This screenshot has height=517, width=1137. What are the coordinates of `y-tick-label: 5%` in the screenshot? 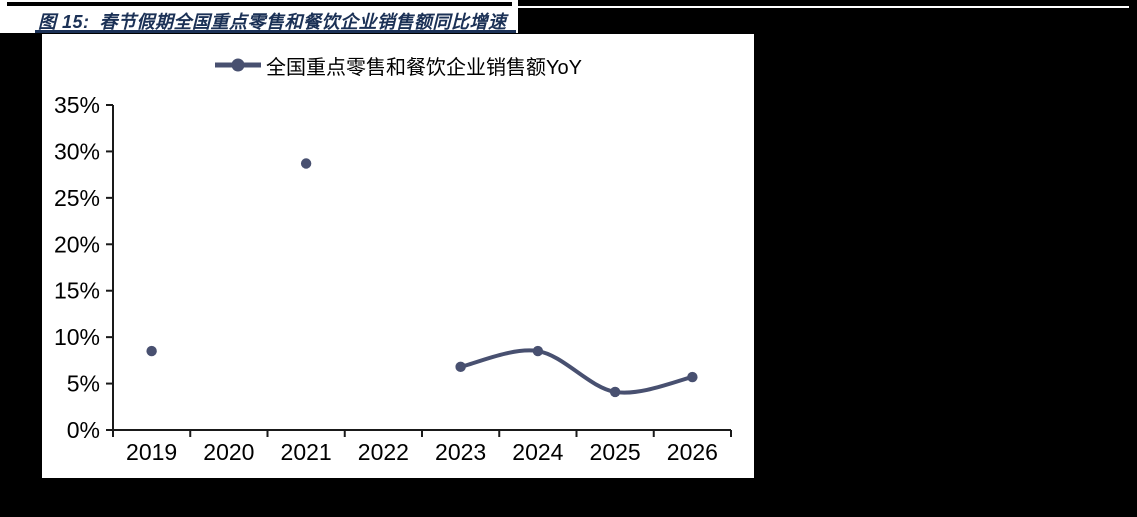 It's located at (83, 384).